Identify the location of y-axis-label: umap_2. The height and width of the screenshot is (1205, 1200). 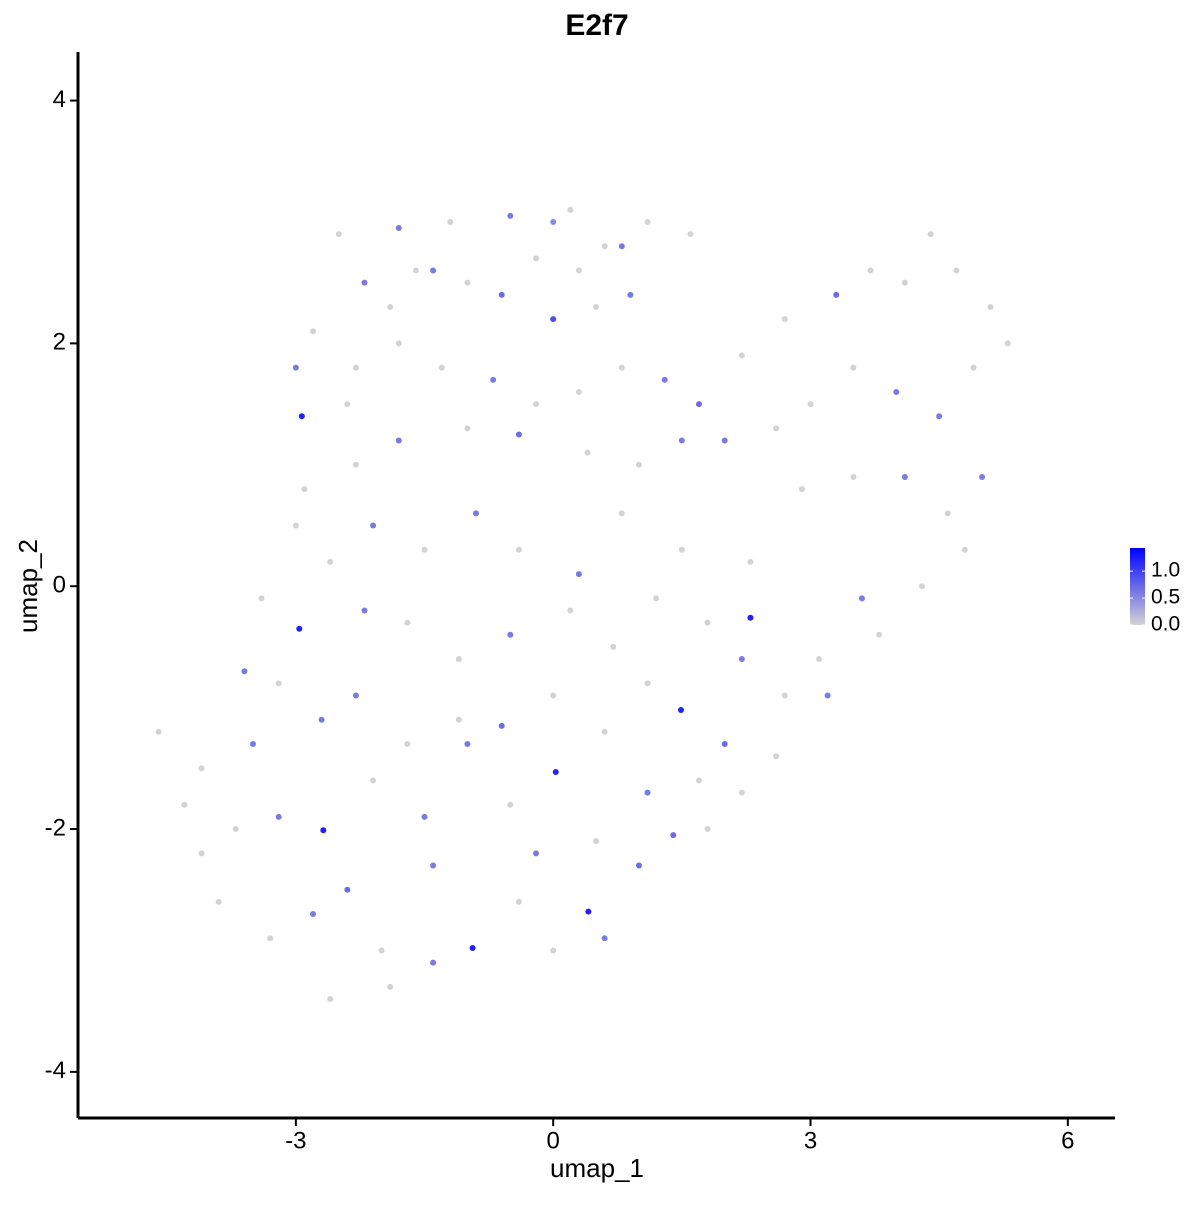
(28, 586).